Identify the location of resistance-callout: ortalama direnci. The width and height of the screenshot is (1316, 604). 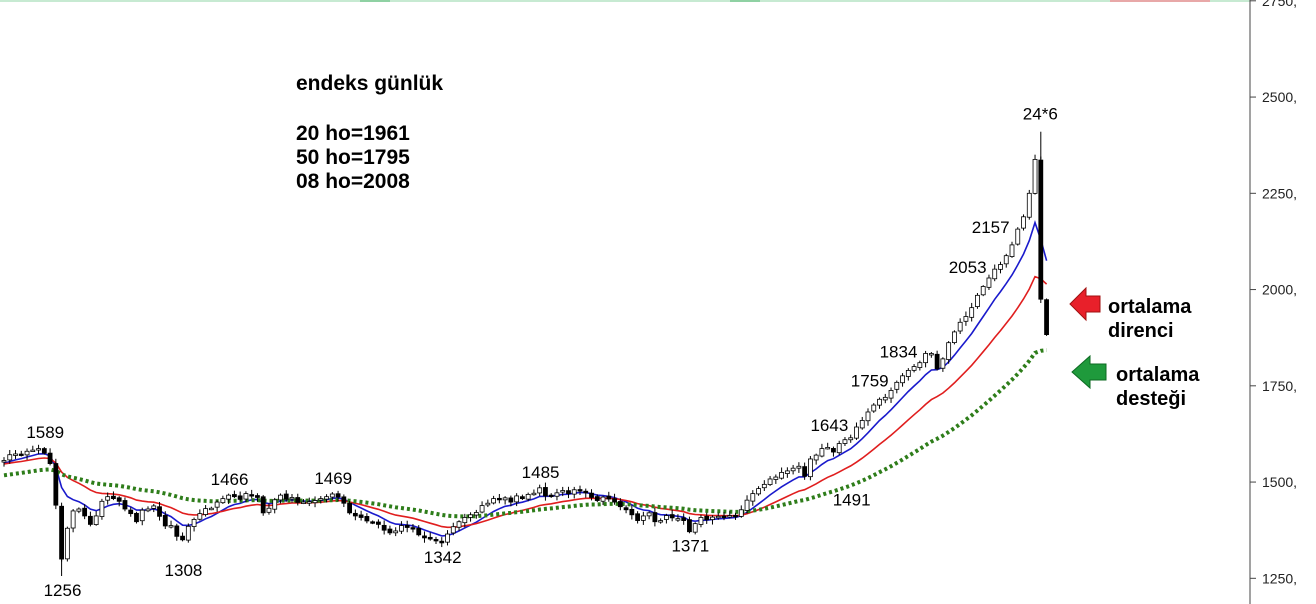
(1130, 314).